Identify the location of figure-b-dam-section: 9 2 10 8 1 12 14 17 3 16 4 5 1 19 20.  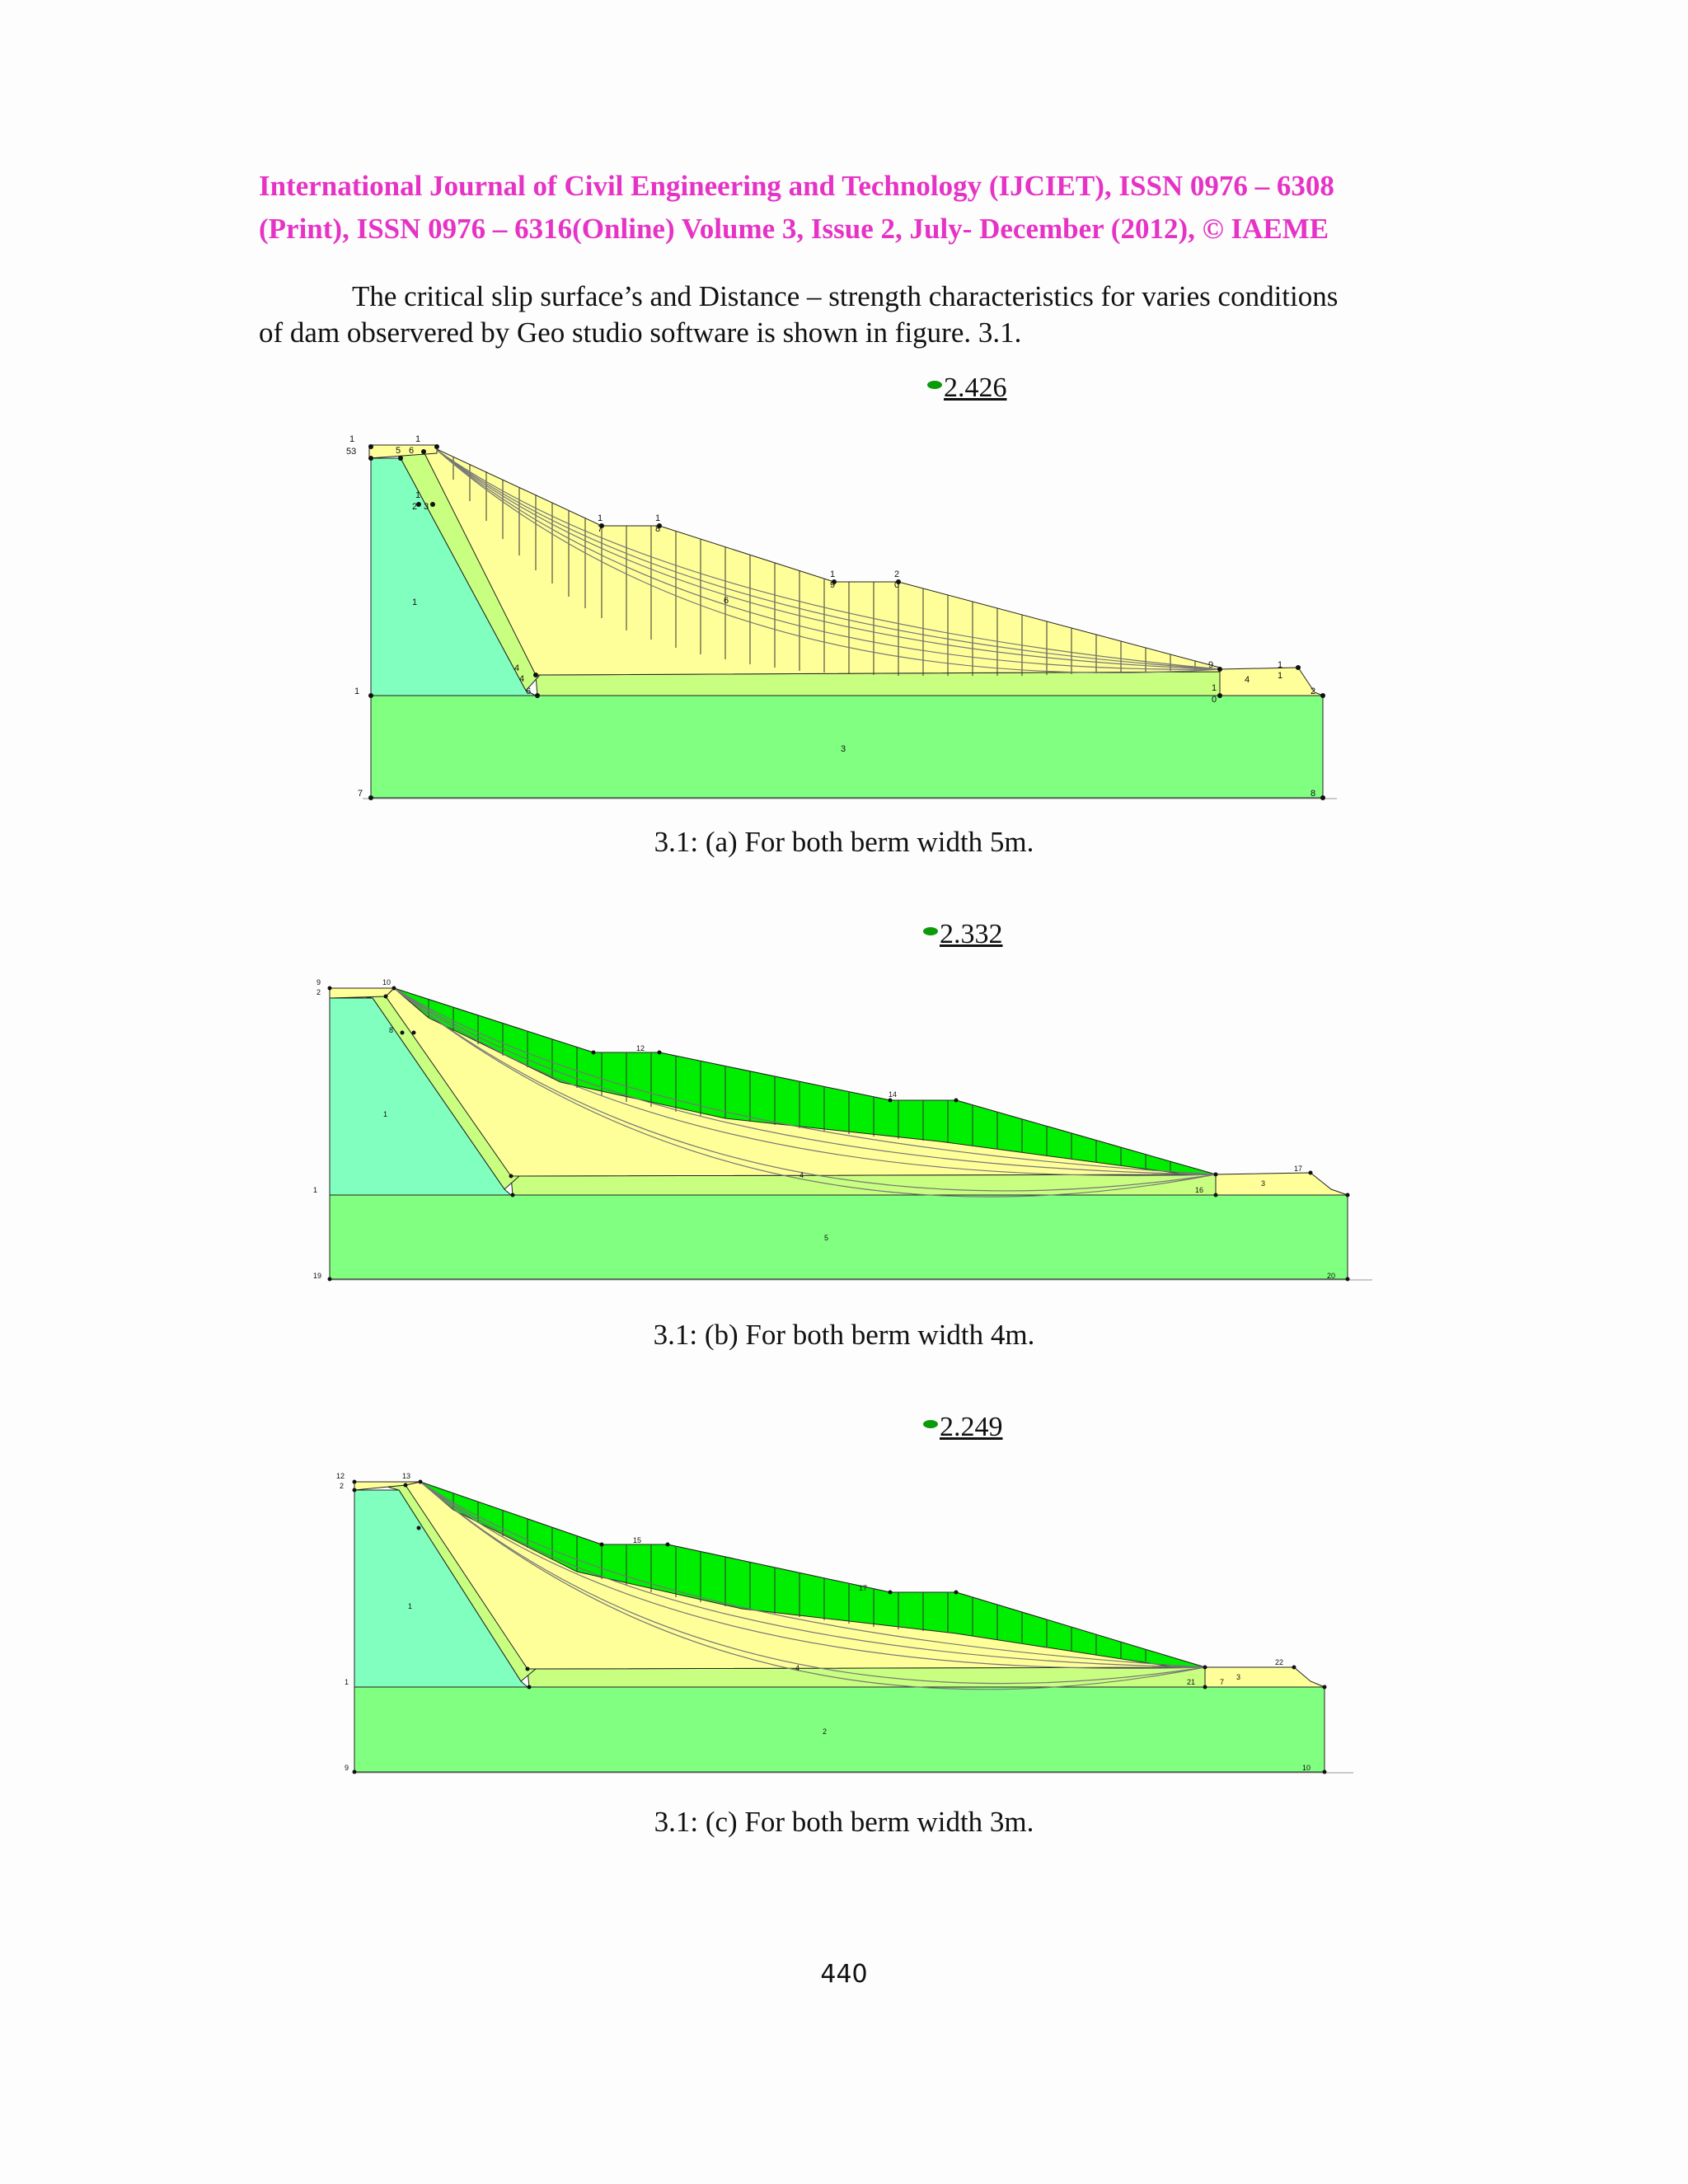
(844, 1131).